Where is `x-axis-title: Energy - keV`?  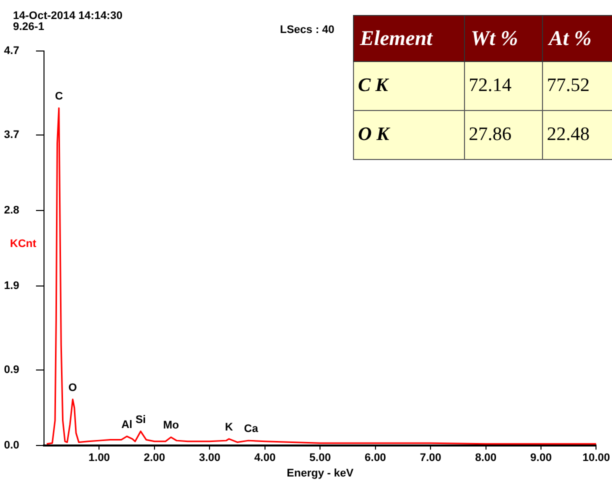
x-axis-title: Energy - keV is located at coordinates (320, 473).